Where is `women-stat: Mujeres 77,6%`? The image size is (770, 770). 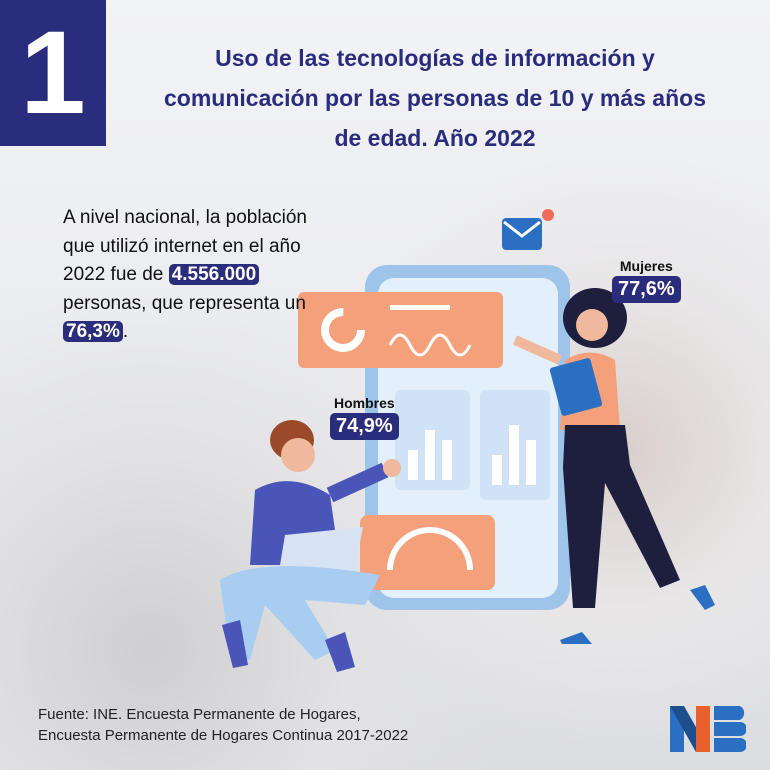 women-stat: Mujeres 77,6% is located at coordinates (646, 280).